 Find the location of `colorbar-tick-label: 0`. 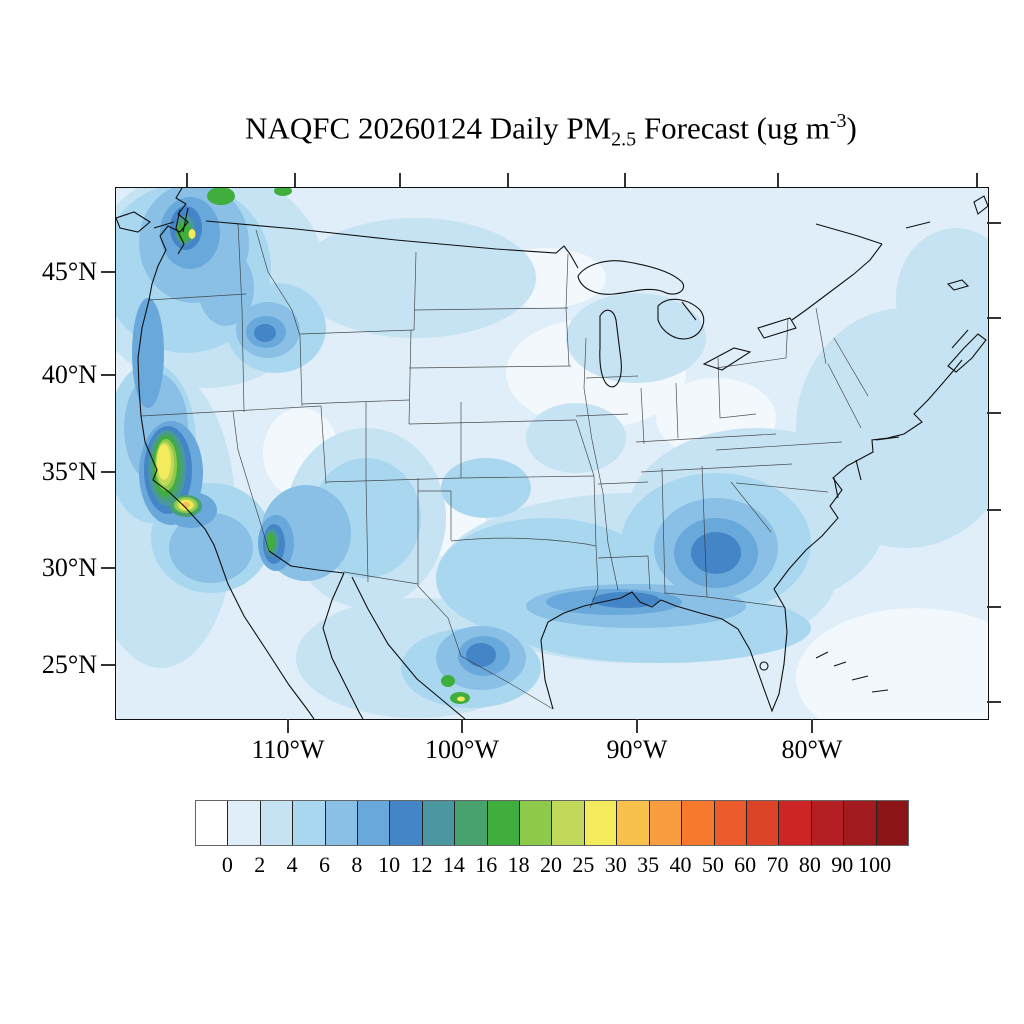

colorbar-tick-label: 0 is located at coordinates (227, 864).